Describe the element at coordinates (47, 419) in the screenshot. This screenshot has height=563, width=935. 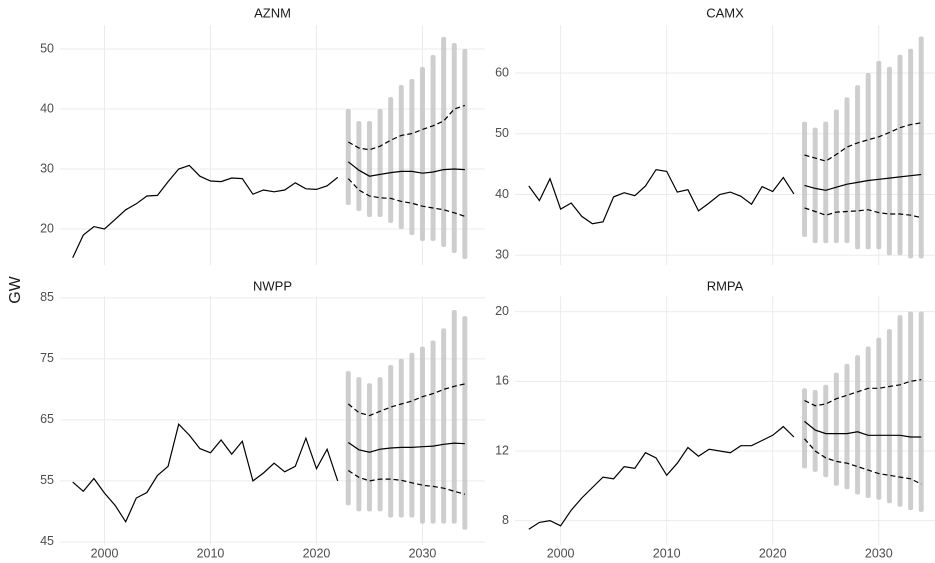
I see `y-tick-label: 65` at that location.